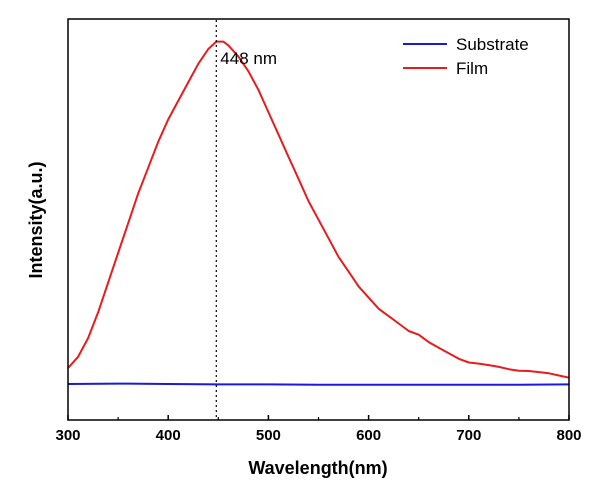 The width and height of the screenshot is (598, 495). What do you see at coordinates (472, 68) in the screenshot?
I see `legend-label-film: Film` at bounding box center [472, 68].